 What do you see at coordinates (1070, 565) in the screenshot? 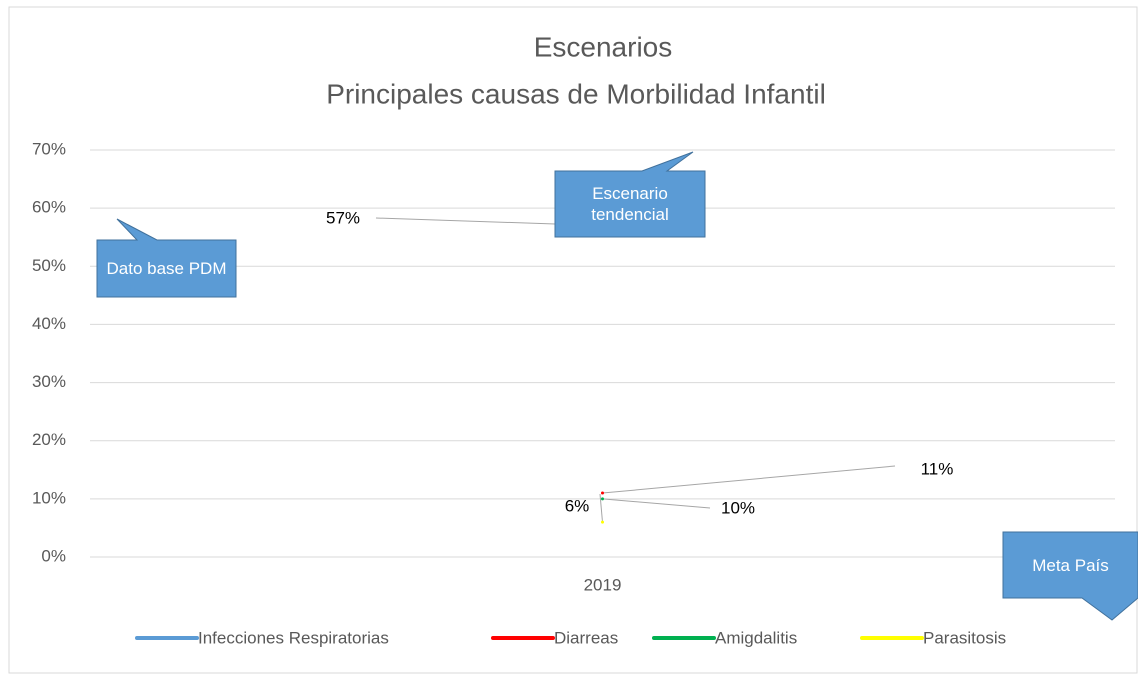
I see `callout: Meta País` at bounding box center [1070, 565].